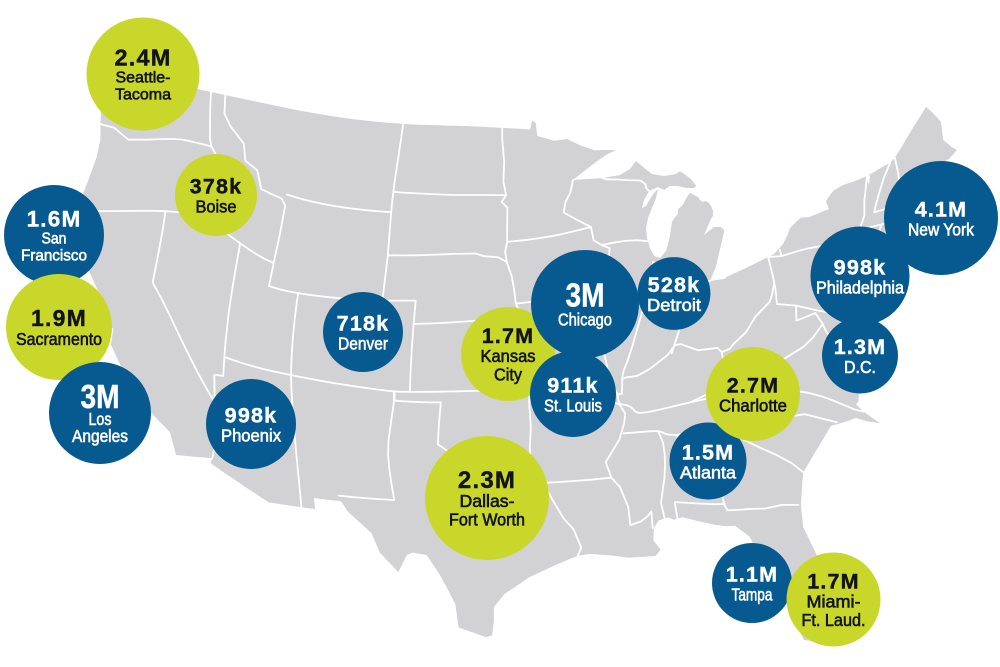 Image resolution: width=1000 pixels, height=667 pixels. Describe the element at coordinates (834, 620) in the screenshot. I see `svg-text: Ft. Laud.` at that location.